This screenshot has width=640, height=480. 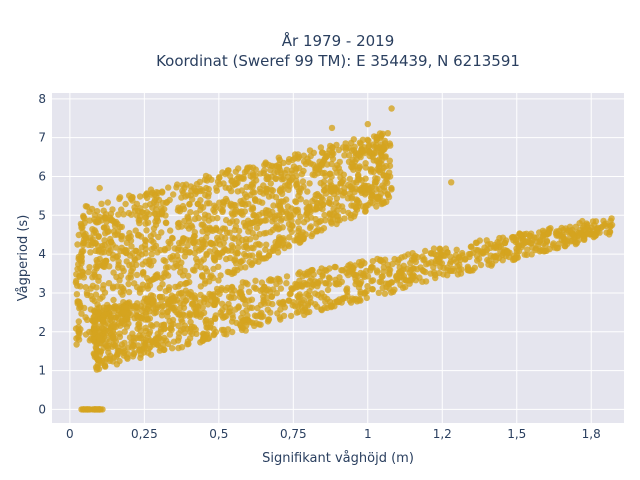 What do you see at coordinates (144, 434) in the screenshot?
I see `x-tick-label: 0,25` at bounding box center [144, 434].